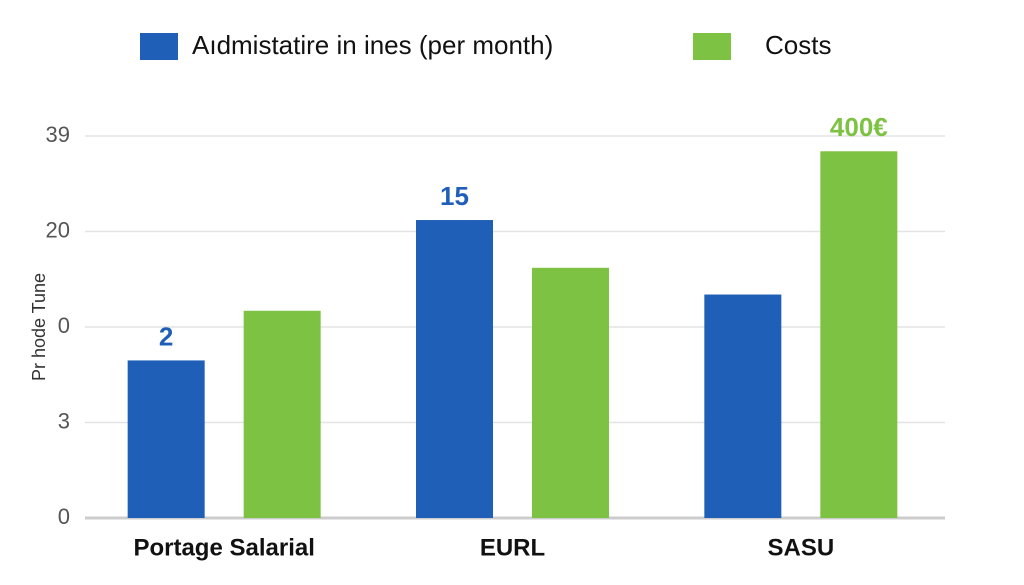 This screenshot has height=585, width=1024. What do you see at coordinates (798, 45) in the screenshot?
I see `legend-label: Costs` at bounding box center [798, 45].